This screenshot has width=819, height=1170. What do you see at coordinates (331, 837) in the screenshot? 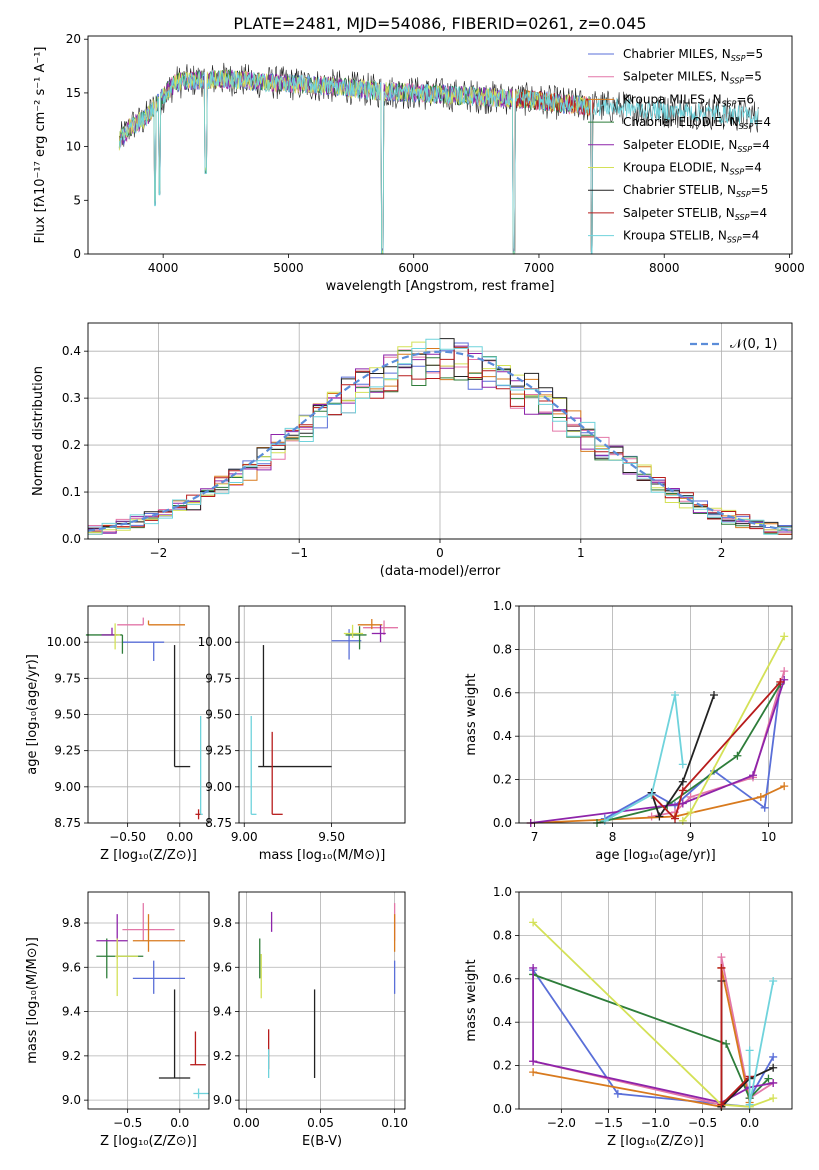
I see `x-tick-label: 9.50` at bounding box center [331, 837].